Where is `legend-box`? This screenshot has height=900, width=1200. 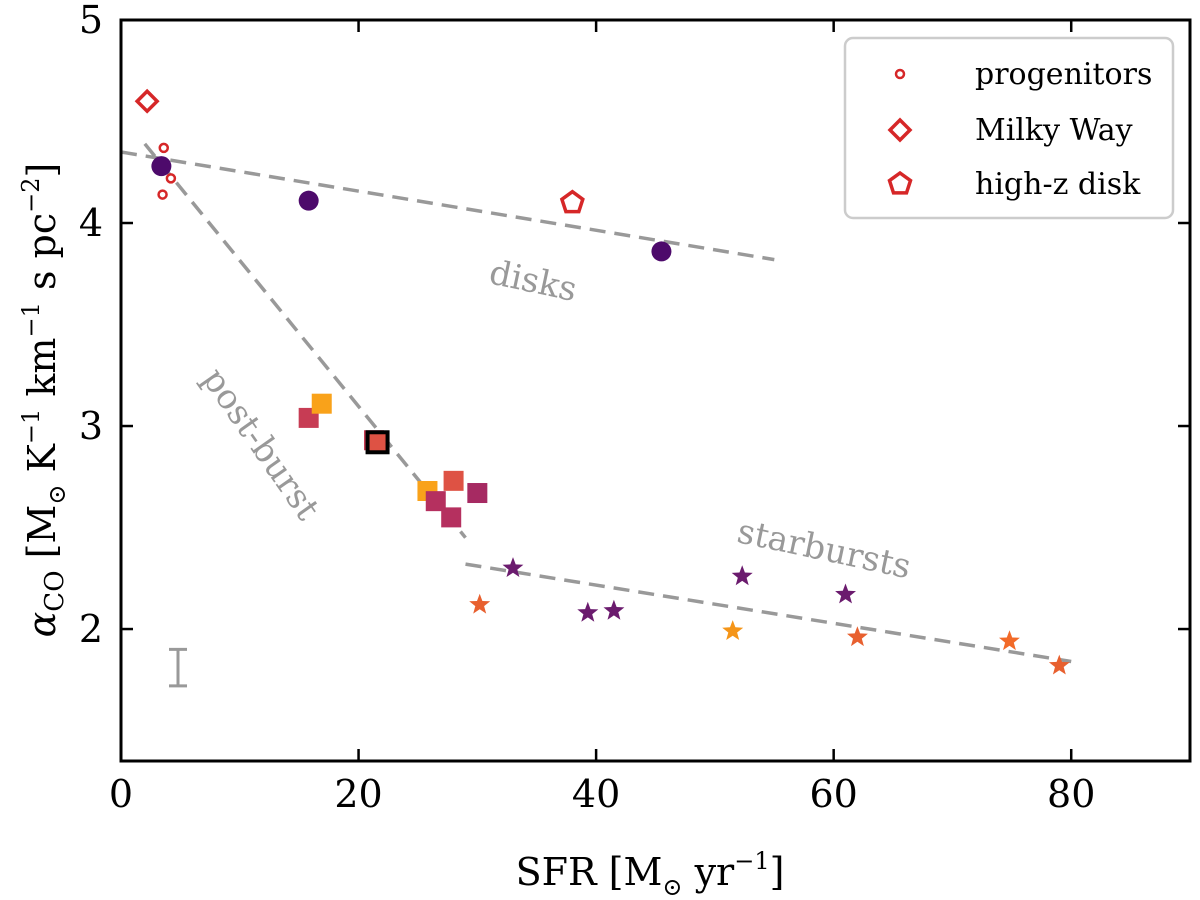 legend-box is located at coordinates (1009, 128).